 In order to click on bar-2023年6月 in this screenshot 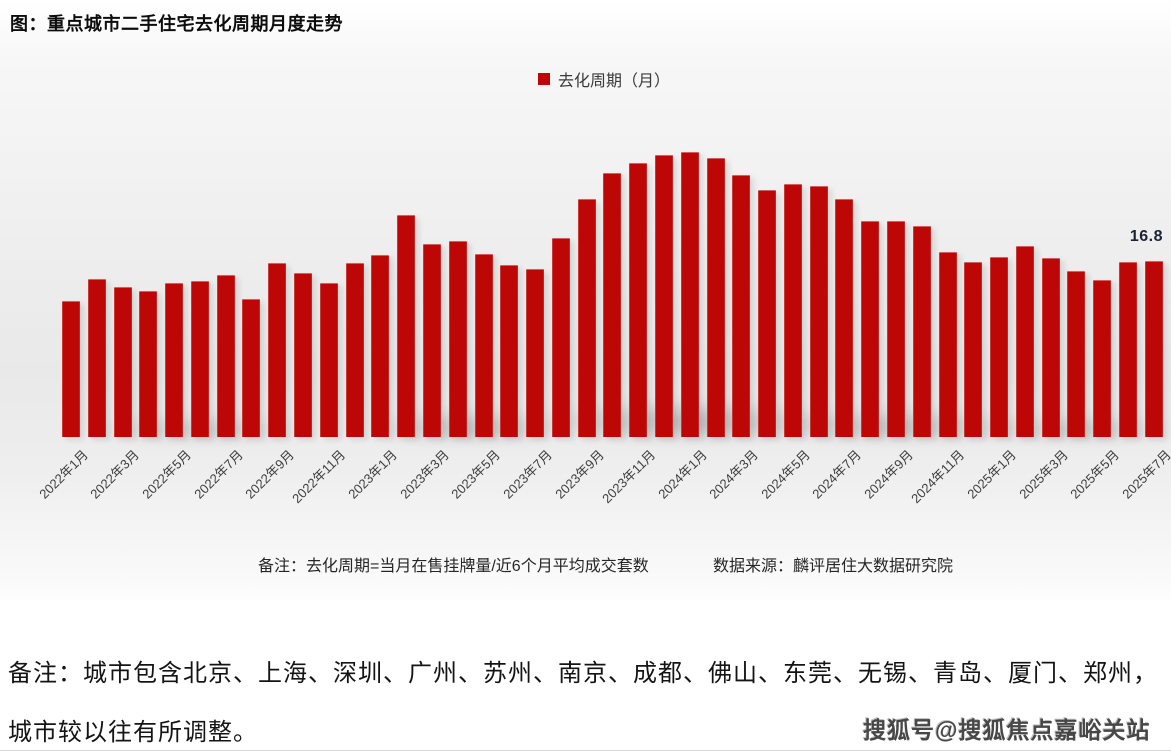, I will do `click(509, 350)`.